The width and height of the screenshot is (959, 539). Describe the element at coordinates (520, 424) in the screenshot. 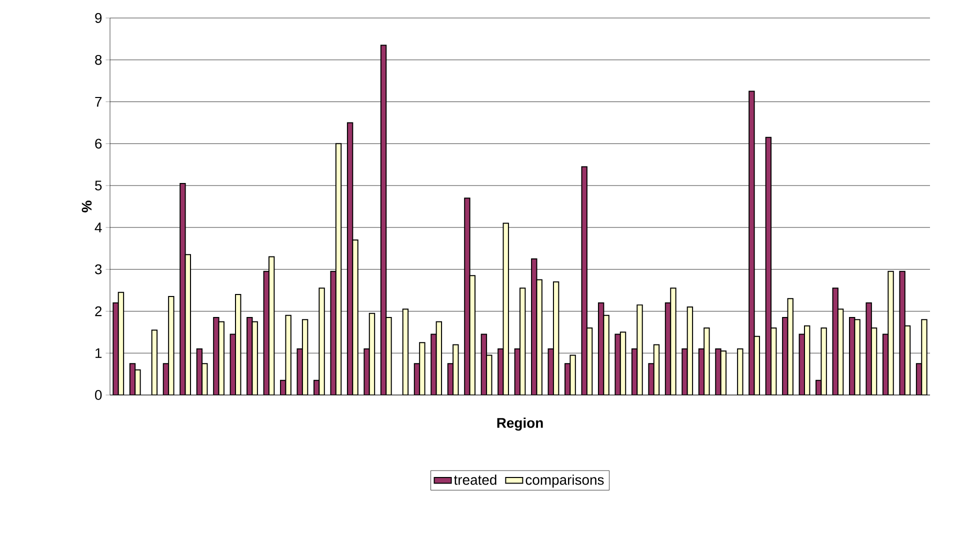

I see `x-axis-title: Region` at that location.